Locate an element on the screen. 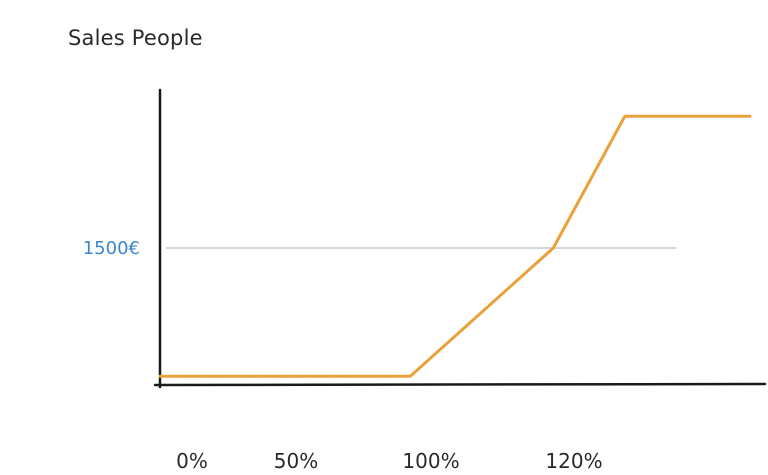  x-tick-label: 0% is located at coordinates (192, 461).